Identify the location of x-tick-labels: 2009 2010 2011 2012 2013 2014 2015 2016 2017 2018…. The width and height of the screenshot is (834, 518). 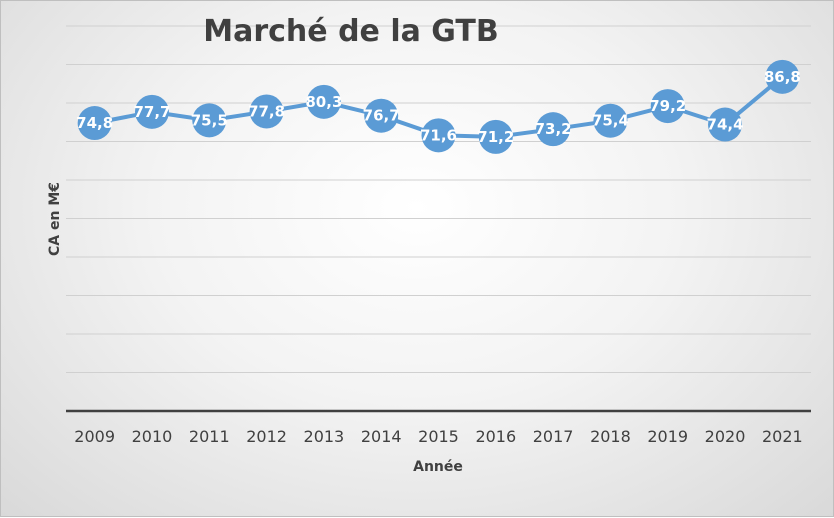
(438, 436).